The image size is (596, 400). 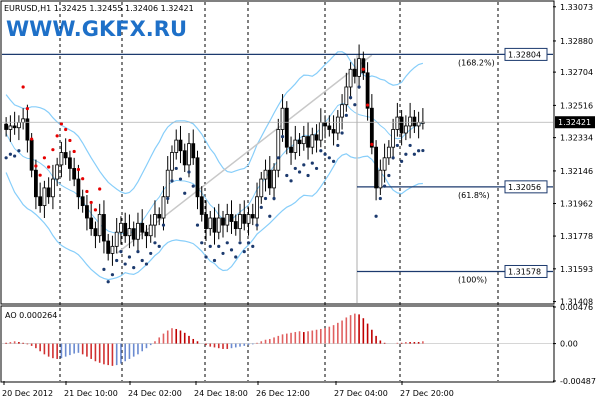 What do you see at coordinates (576, 236) in the screenshot?
I see `price-tick-label: 1.31778` at bounding box center [576, 236].